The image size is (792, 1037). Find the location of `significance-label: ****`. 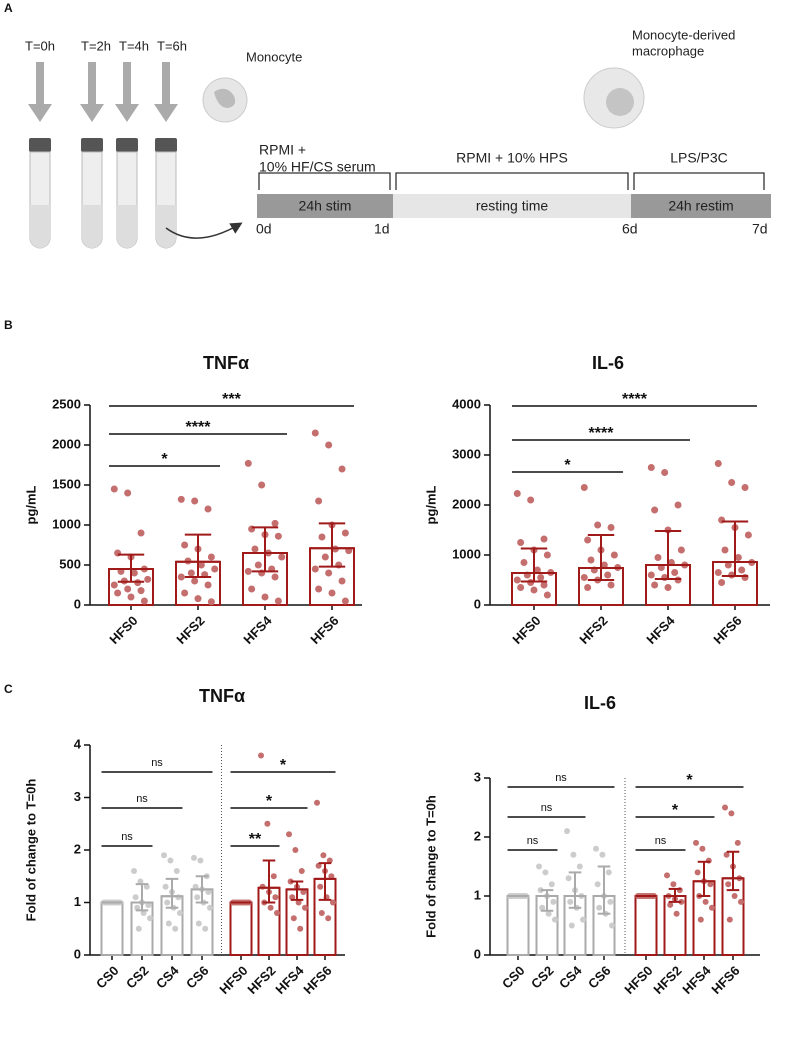

significance-label: **** is located at coordinates (199, 427).